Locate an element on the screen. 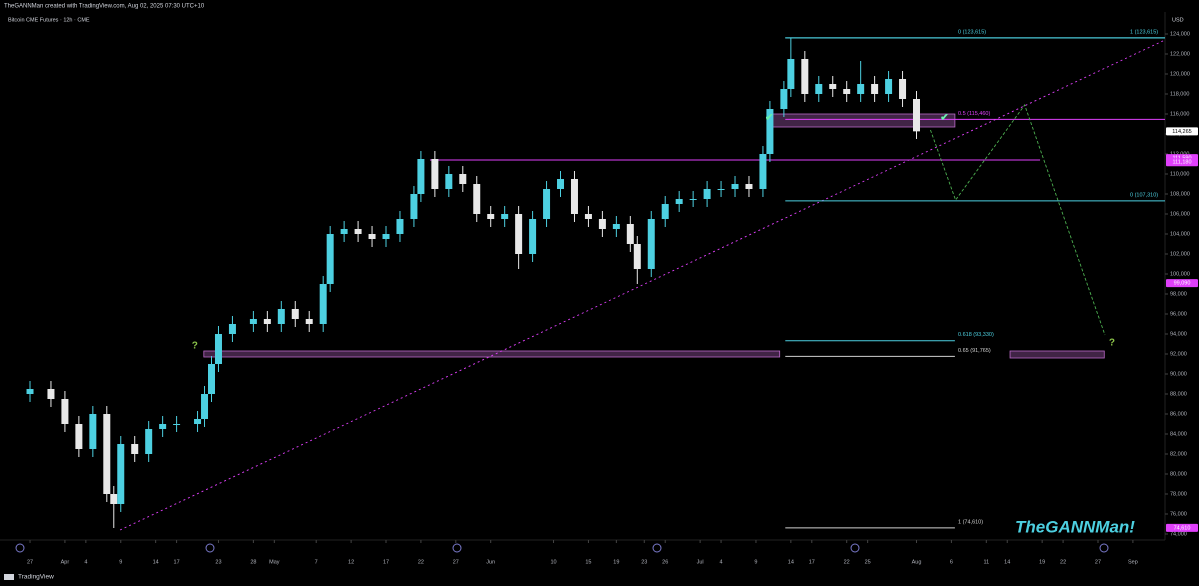  y-tick-label: 84,000 is located at coordinates (1178, 434).